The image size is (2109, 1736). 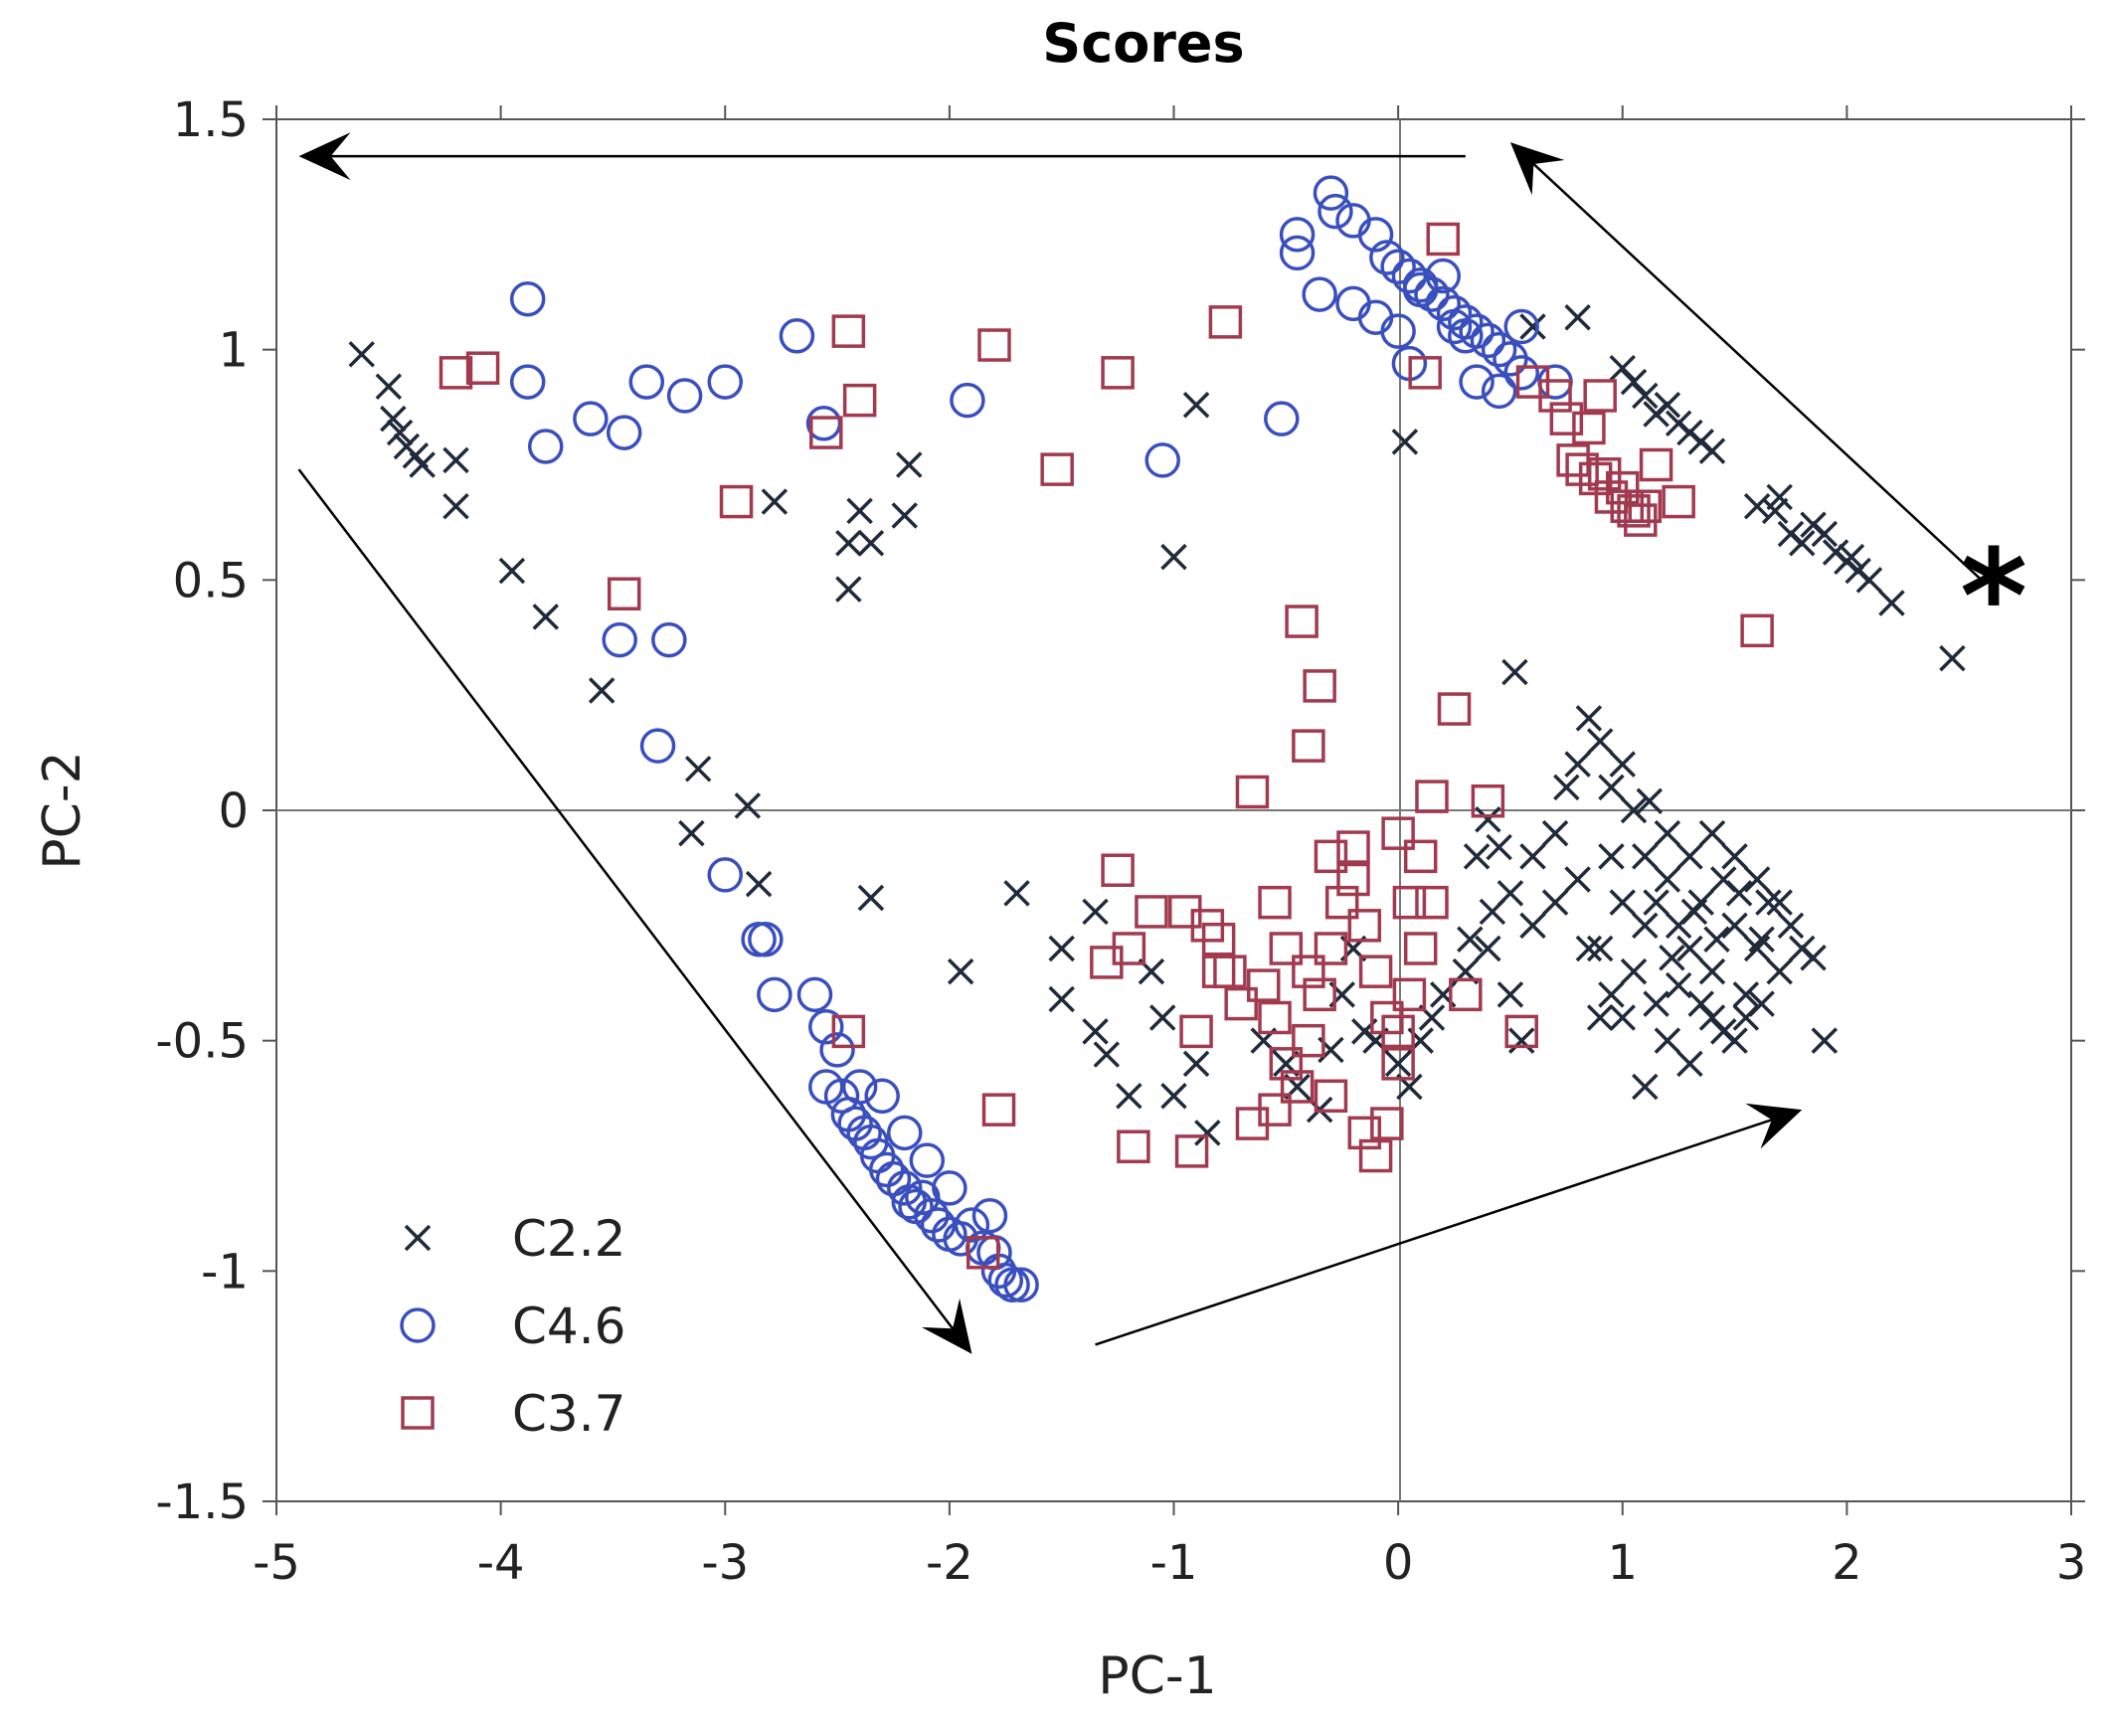 What do you see at coordinates (568, 1239) in the screenshot?
I see `legend-label: C2.2` at bounding box center [568, 1239].